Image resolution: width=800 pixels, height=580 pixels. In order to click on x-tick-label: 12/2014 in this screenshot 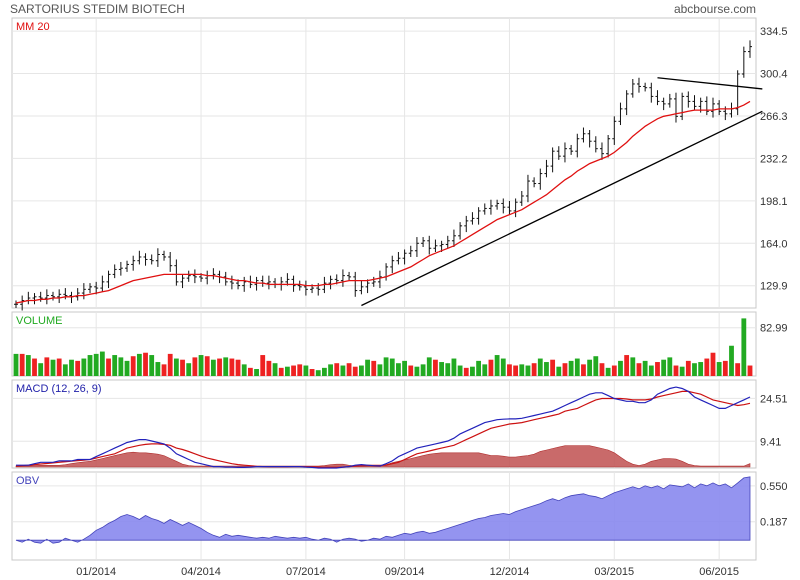, I will do `click(510, 572)`.